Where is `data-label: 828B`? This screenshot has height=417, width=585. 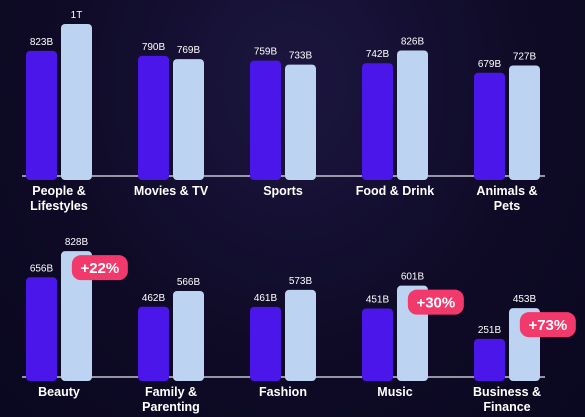
data-label: 828B is located at coordinates (77, 242).